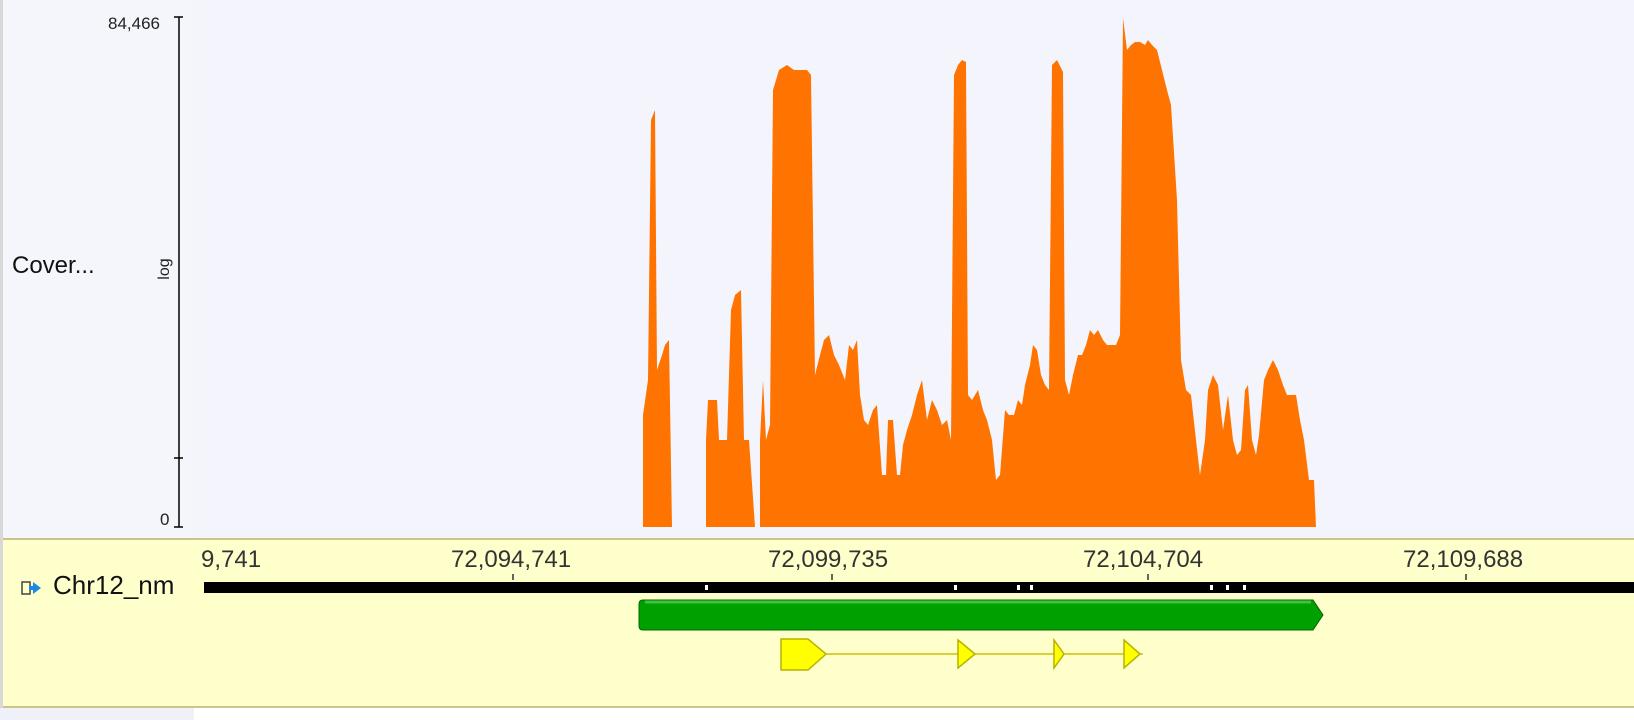 The height and width of the screenshot is (720, 1634). What do you see at coordinates (98, 269) in the screenshot?
I see `coverage-track-header` at bounding box center [98, 269].